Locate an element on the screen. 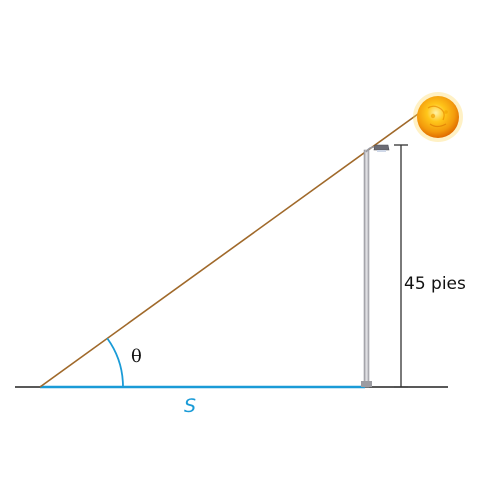  street-lamp-icon is located at coordinates (375, 266).